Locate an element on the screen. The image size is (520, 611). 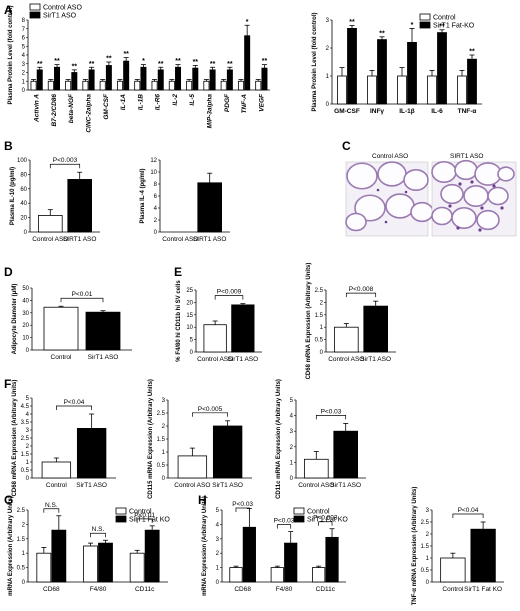
y-tick-label: 1.5 is located at coordinates (21, 540).